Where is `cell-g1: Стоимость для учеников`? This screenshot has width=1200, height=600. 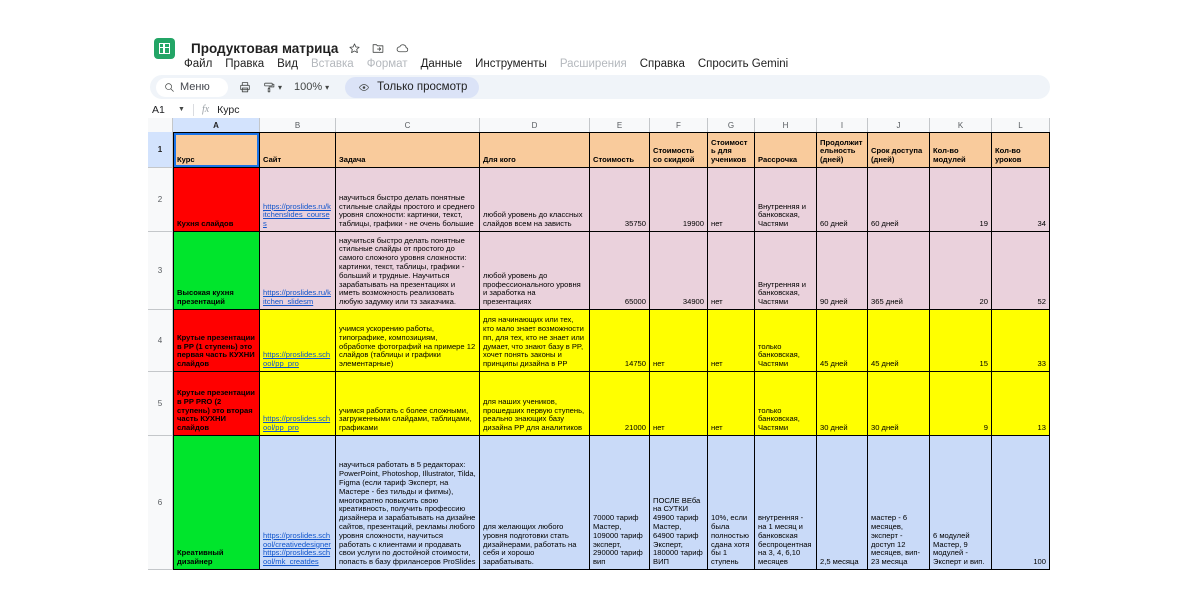 cell-g1: Стоимость для учеников is located at coordinates (731, 150).